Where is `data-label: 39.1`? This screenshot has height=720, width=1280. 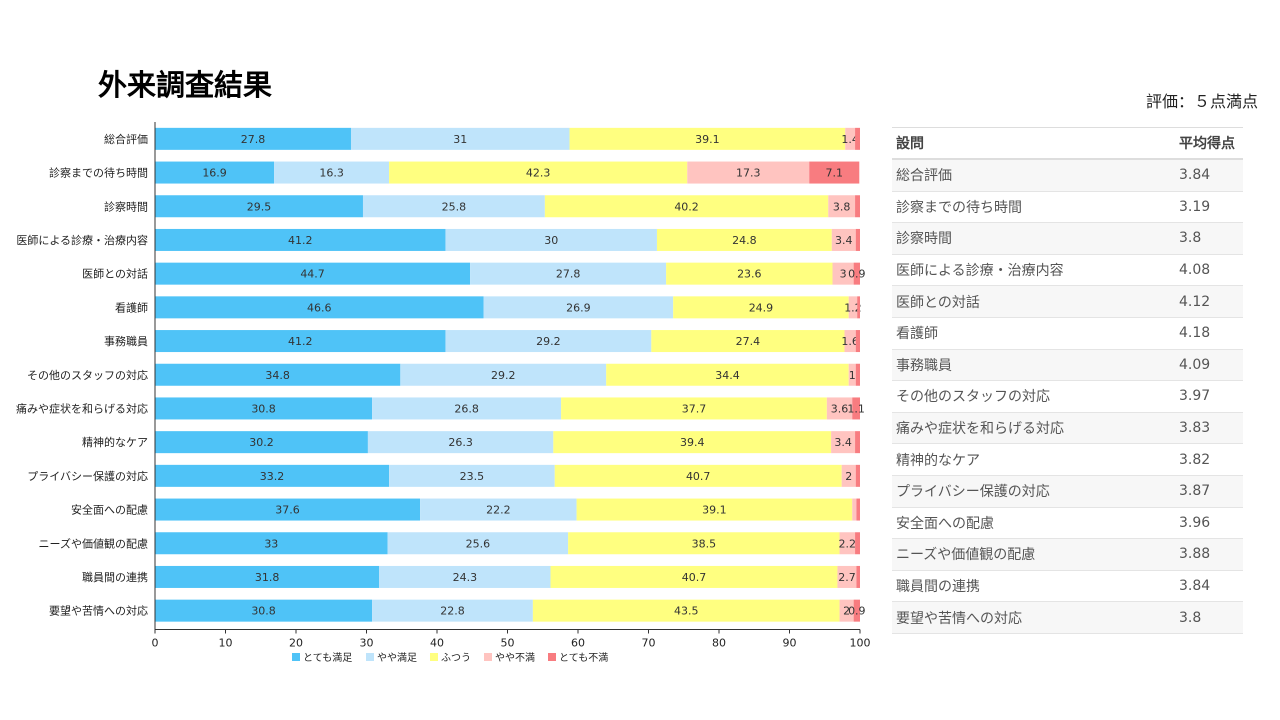 data-label: 39.1 is located at coordinates (714, 510).